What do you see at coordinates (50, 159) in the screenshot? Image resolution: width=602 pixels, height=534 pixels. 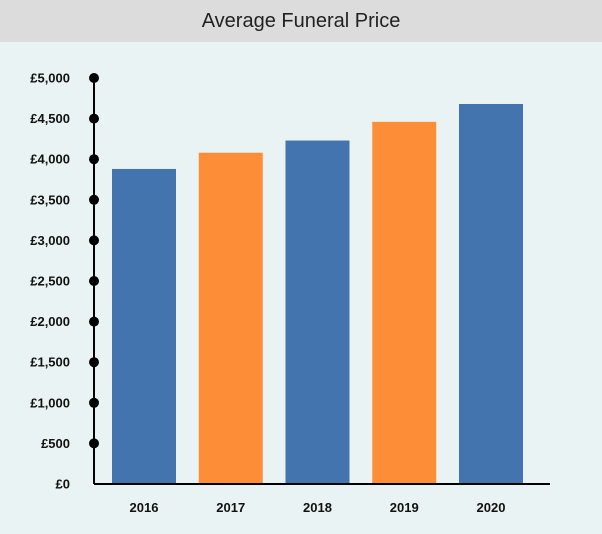 I see `y-tick-label: £4,000` at bounding box center [50, 159].